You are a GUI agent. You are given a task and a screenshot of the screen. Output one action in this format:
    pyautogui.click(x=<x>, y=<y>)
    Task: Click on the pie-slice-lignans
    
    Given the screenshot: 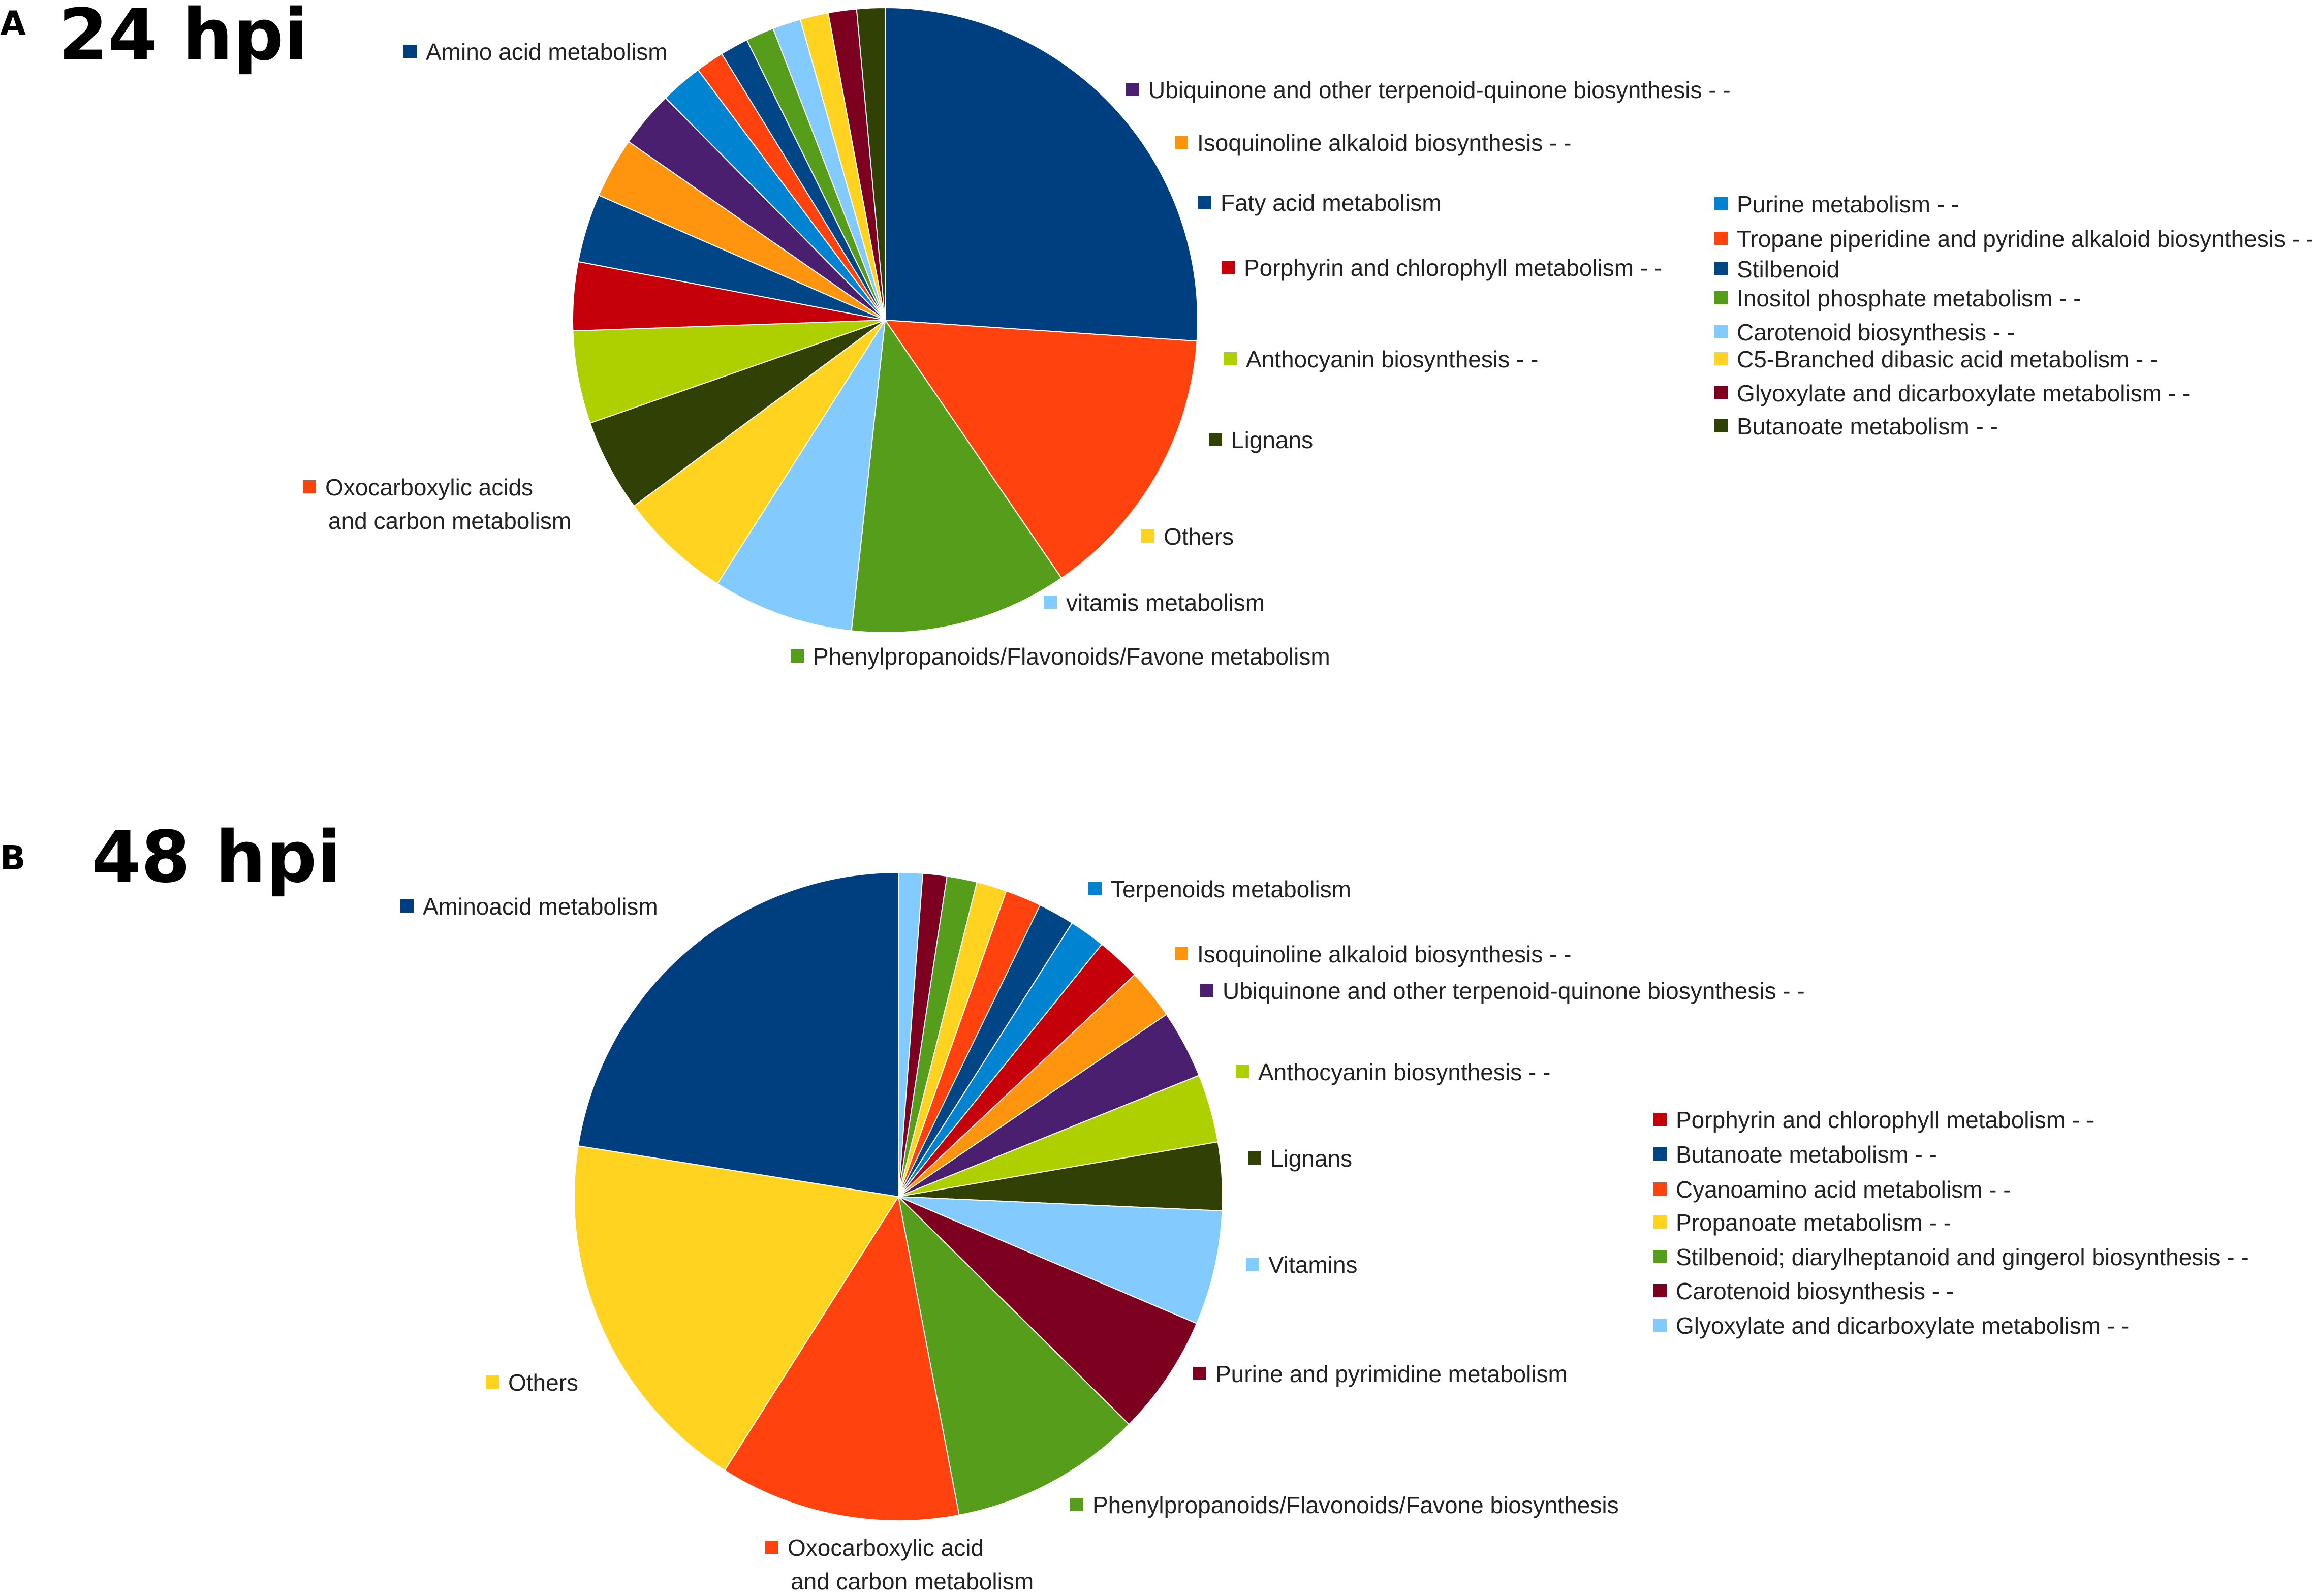 What is the action you would take?
    pyautogui.click(x=738, y=414)
    